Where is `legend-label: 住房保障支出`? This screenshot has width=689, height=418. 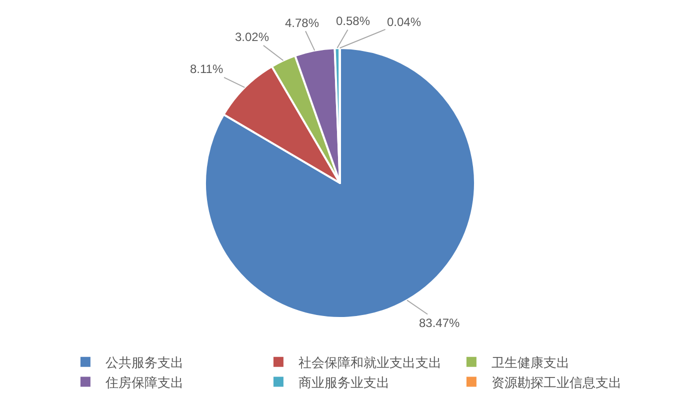 legend-label: 住房保障支出 is located at coordinates (144, 382).